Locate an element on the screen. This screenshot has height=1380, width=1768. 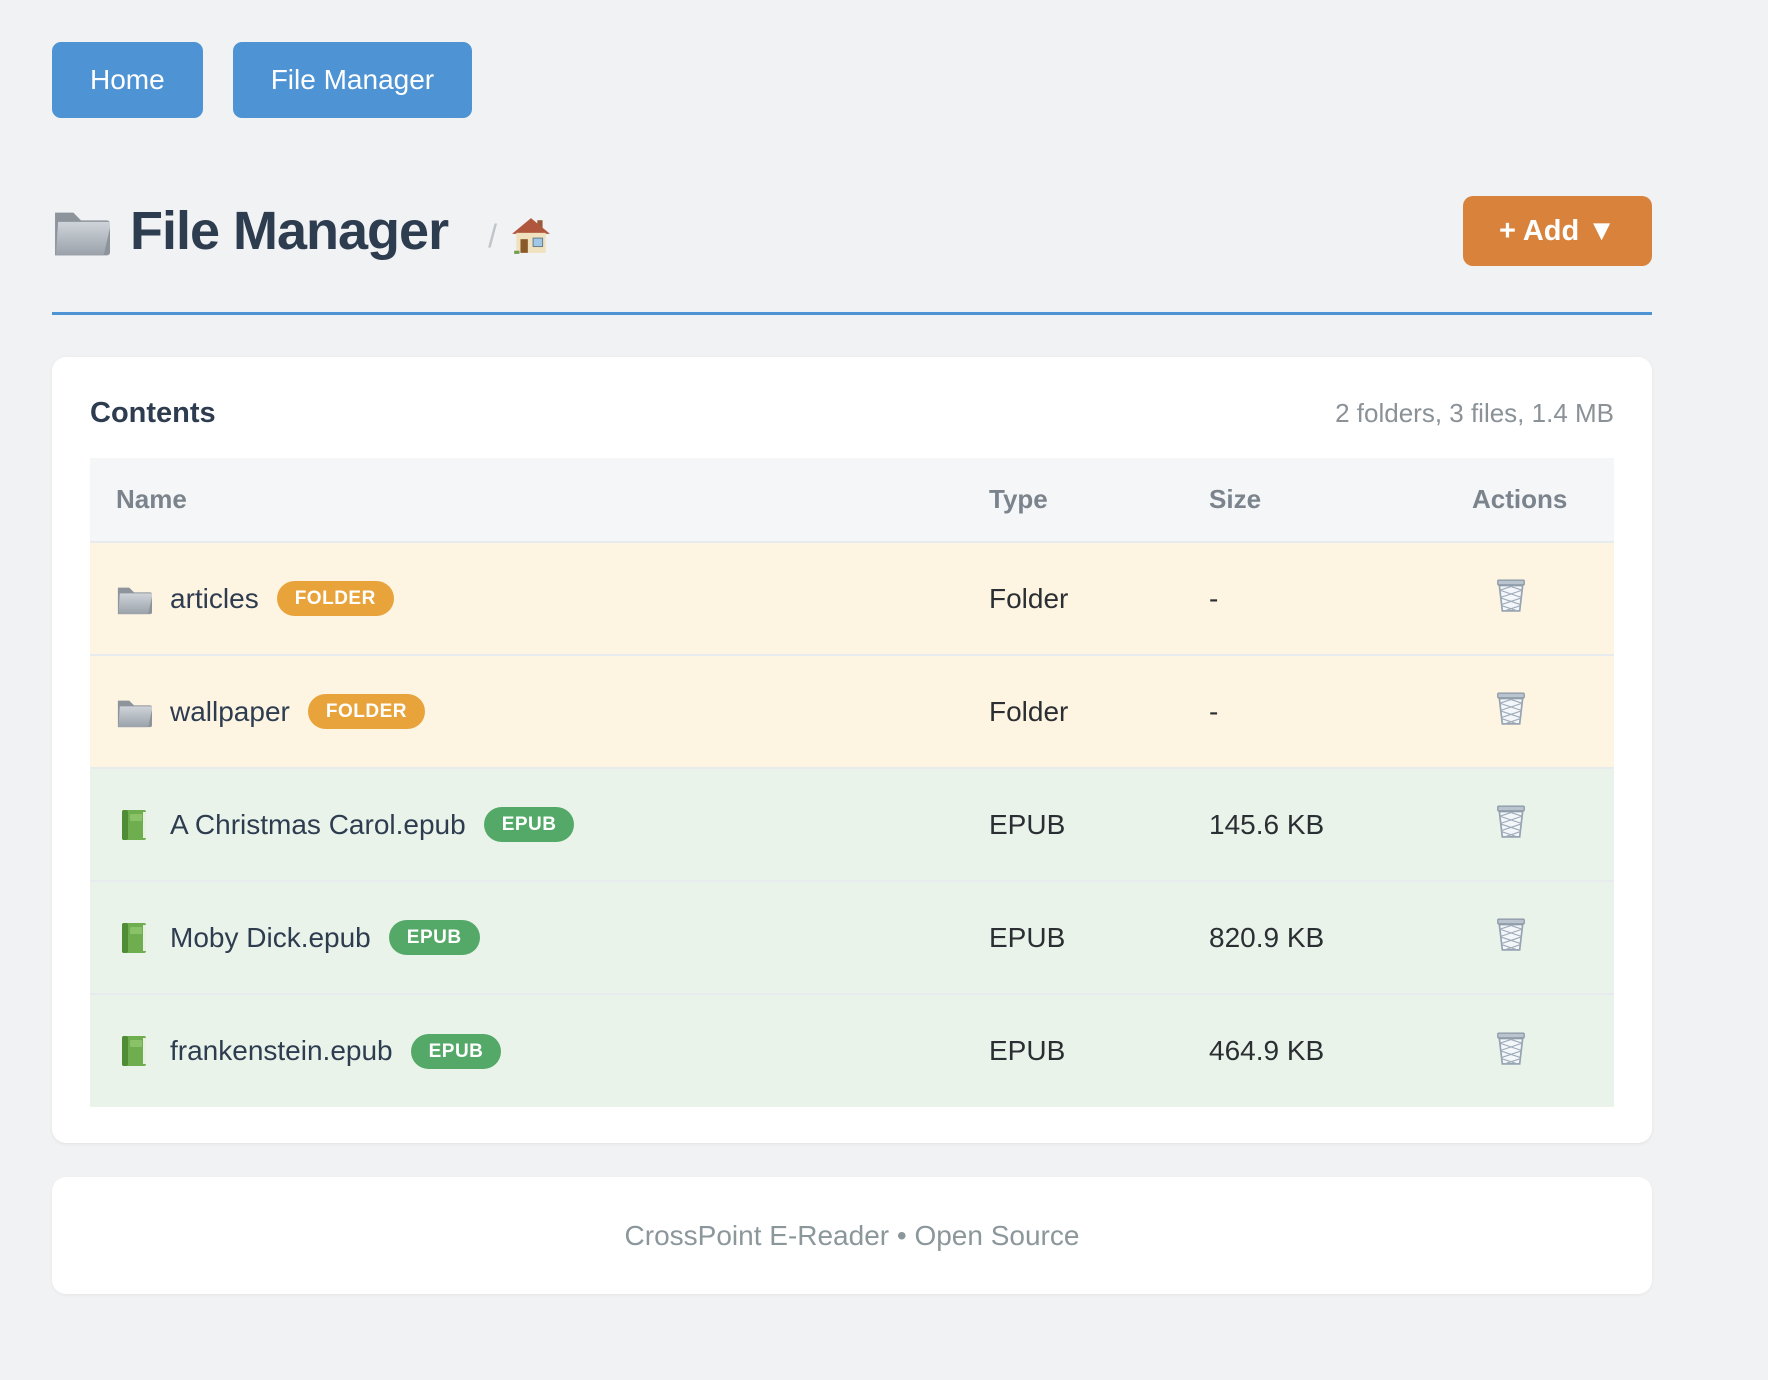
column-header-type: Type is located at coordinates (1099, 500).